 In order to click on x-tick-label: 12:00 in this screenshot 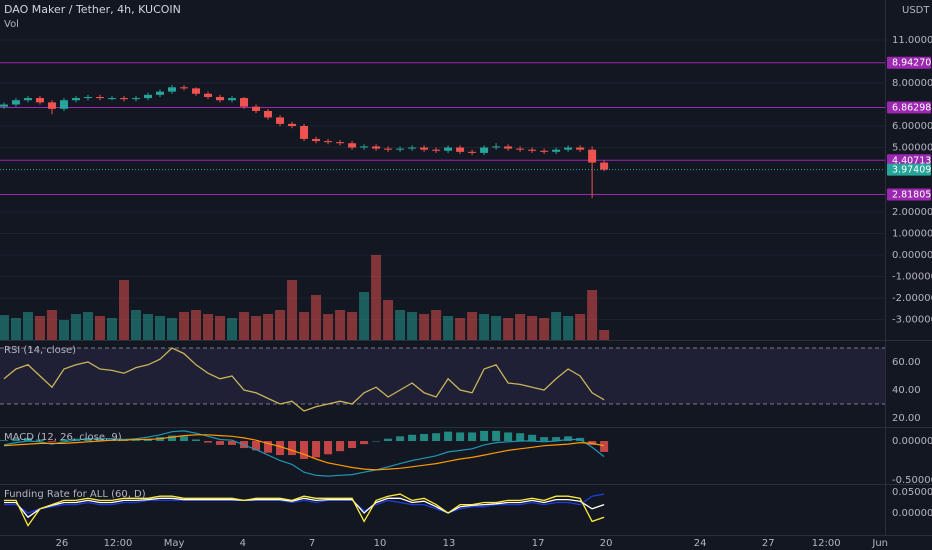, I will do `click(118, 543)`.